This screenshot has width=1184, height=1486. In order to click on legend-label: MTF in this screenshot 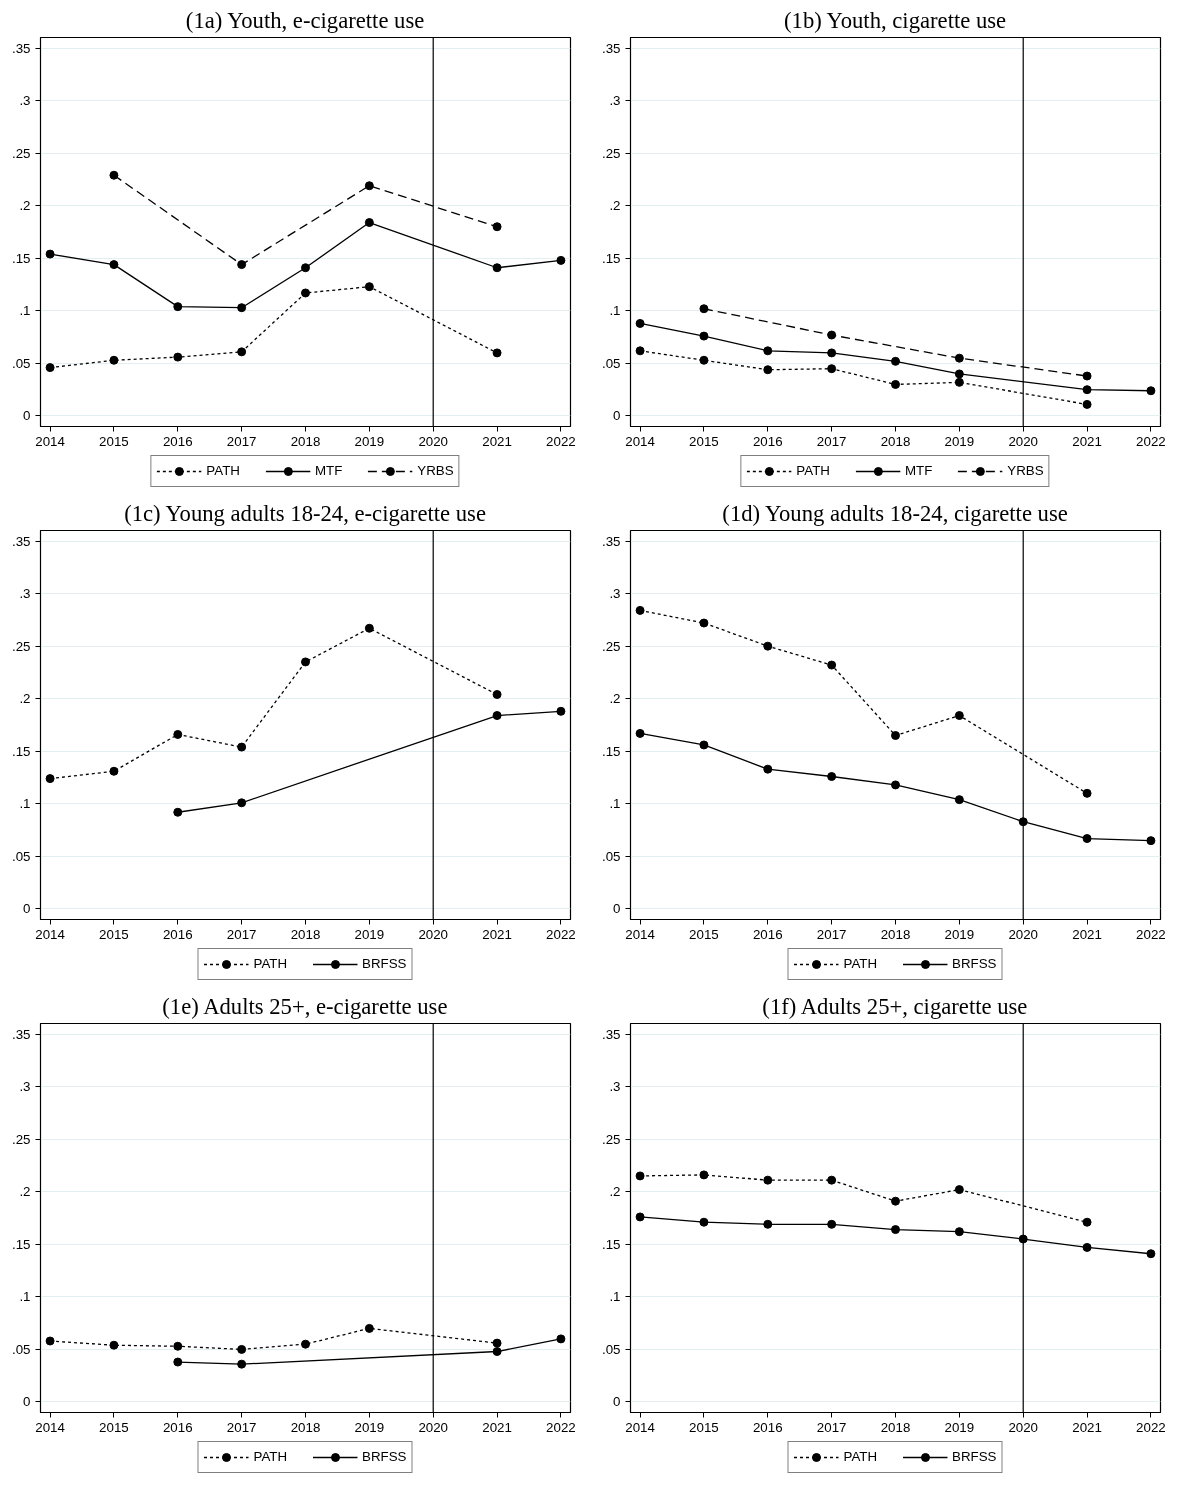, I will do `click(328, 470)`.